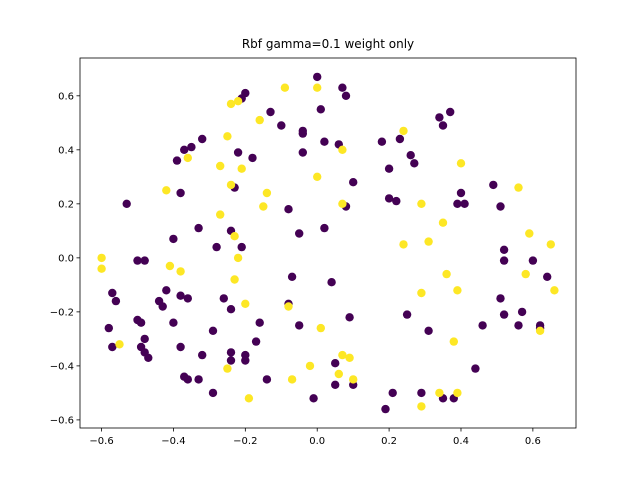  I want to click on y-tick-label: 0.0, so click(66, 258).